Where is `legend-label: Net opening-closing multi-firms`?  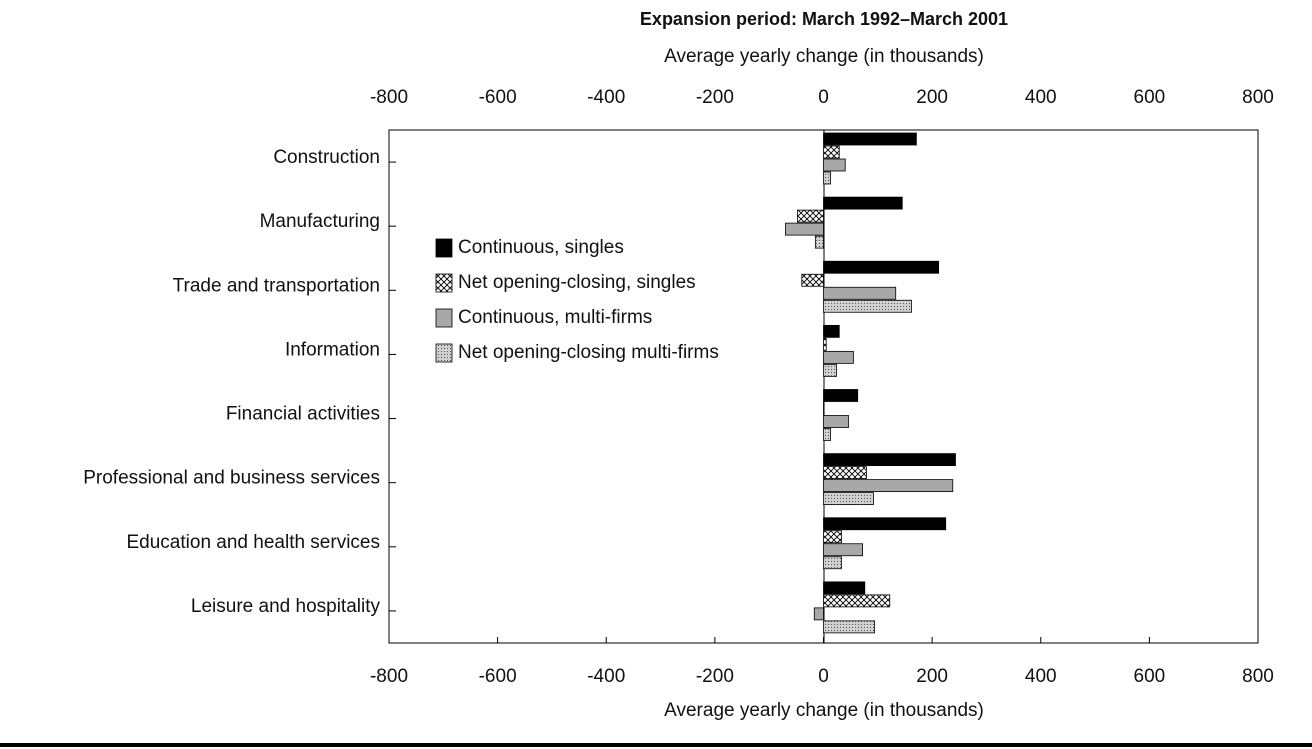
legend-label: Net opening-closing multi-firms is located at coordinates (588, 352).